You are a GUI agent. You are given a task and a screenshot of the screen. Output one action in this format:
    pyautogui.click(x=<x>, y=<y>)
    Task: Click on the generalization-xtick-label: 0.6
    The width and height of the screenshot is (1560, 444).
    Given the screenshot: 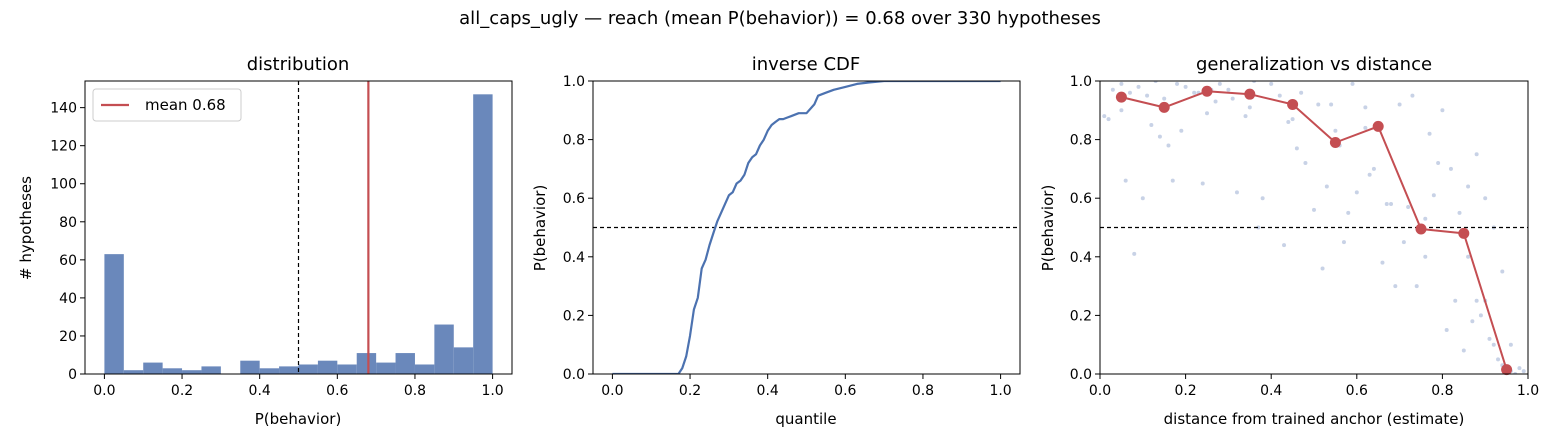 What is the action you would take?
    pyautogui.click(x=1357, y=391)
    